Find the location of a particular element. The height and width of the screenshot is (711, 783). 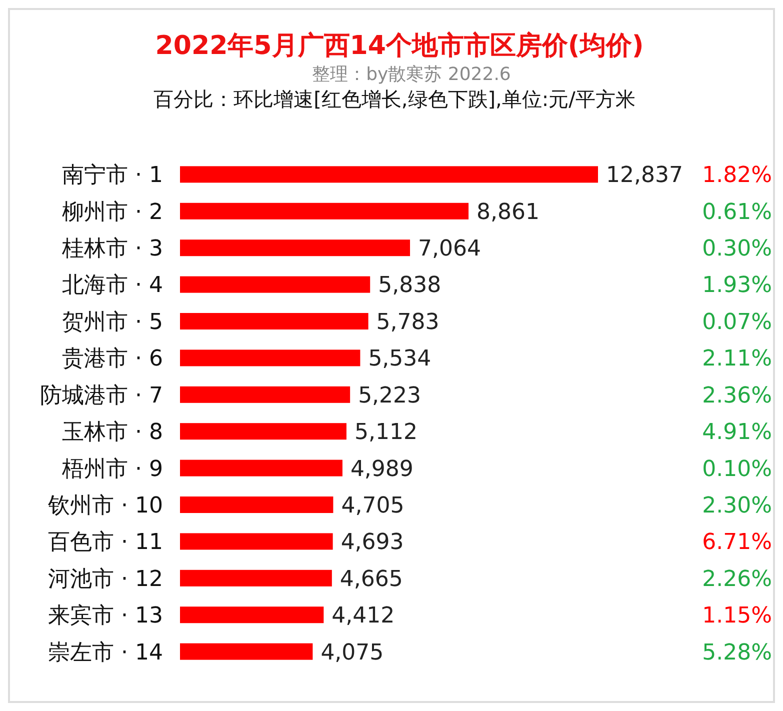

y-tick-label: 钦州市 · 10 is located at coordinates (105, 505).